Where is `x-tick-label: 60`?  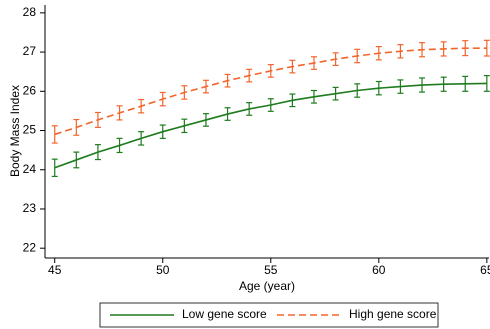 x-tick-label: 60 is located at coordinates (379, 270).